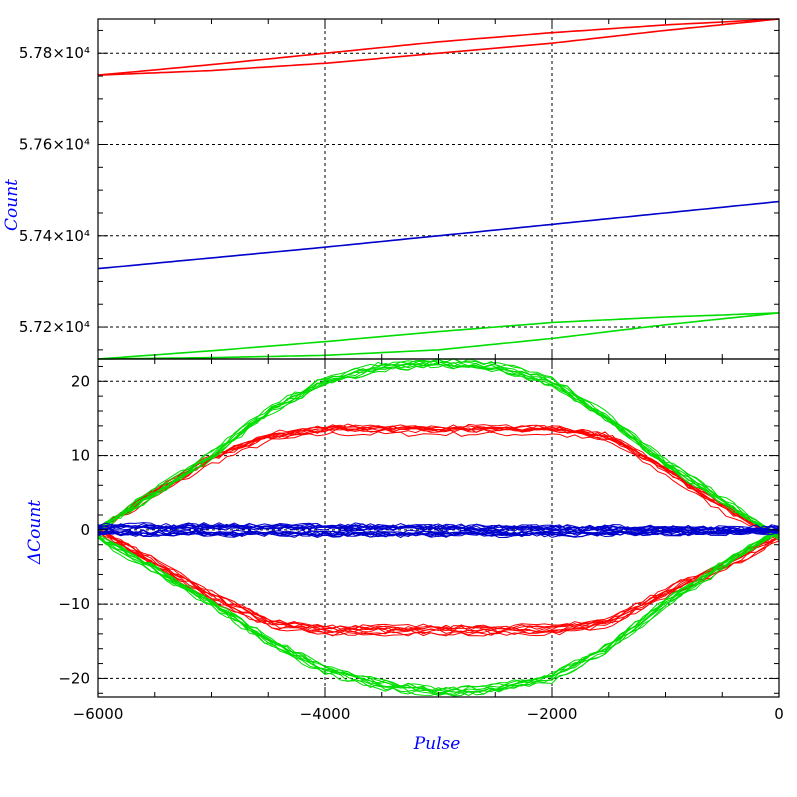 The height and width of the screenshot is (797, 797). Describe the element at coordinates (85, 530) in the screenshot. I see `y-tick-label: 0` at that location.